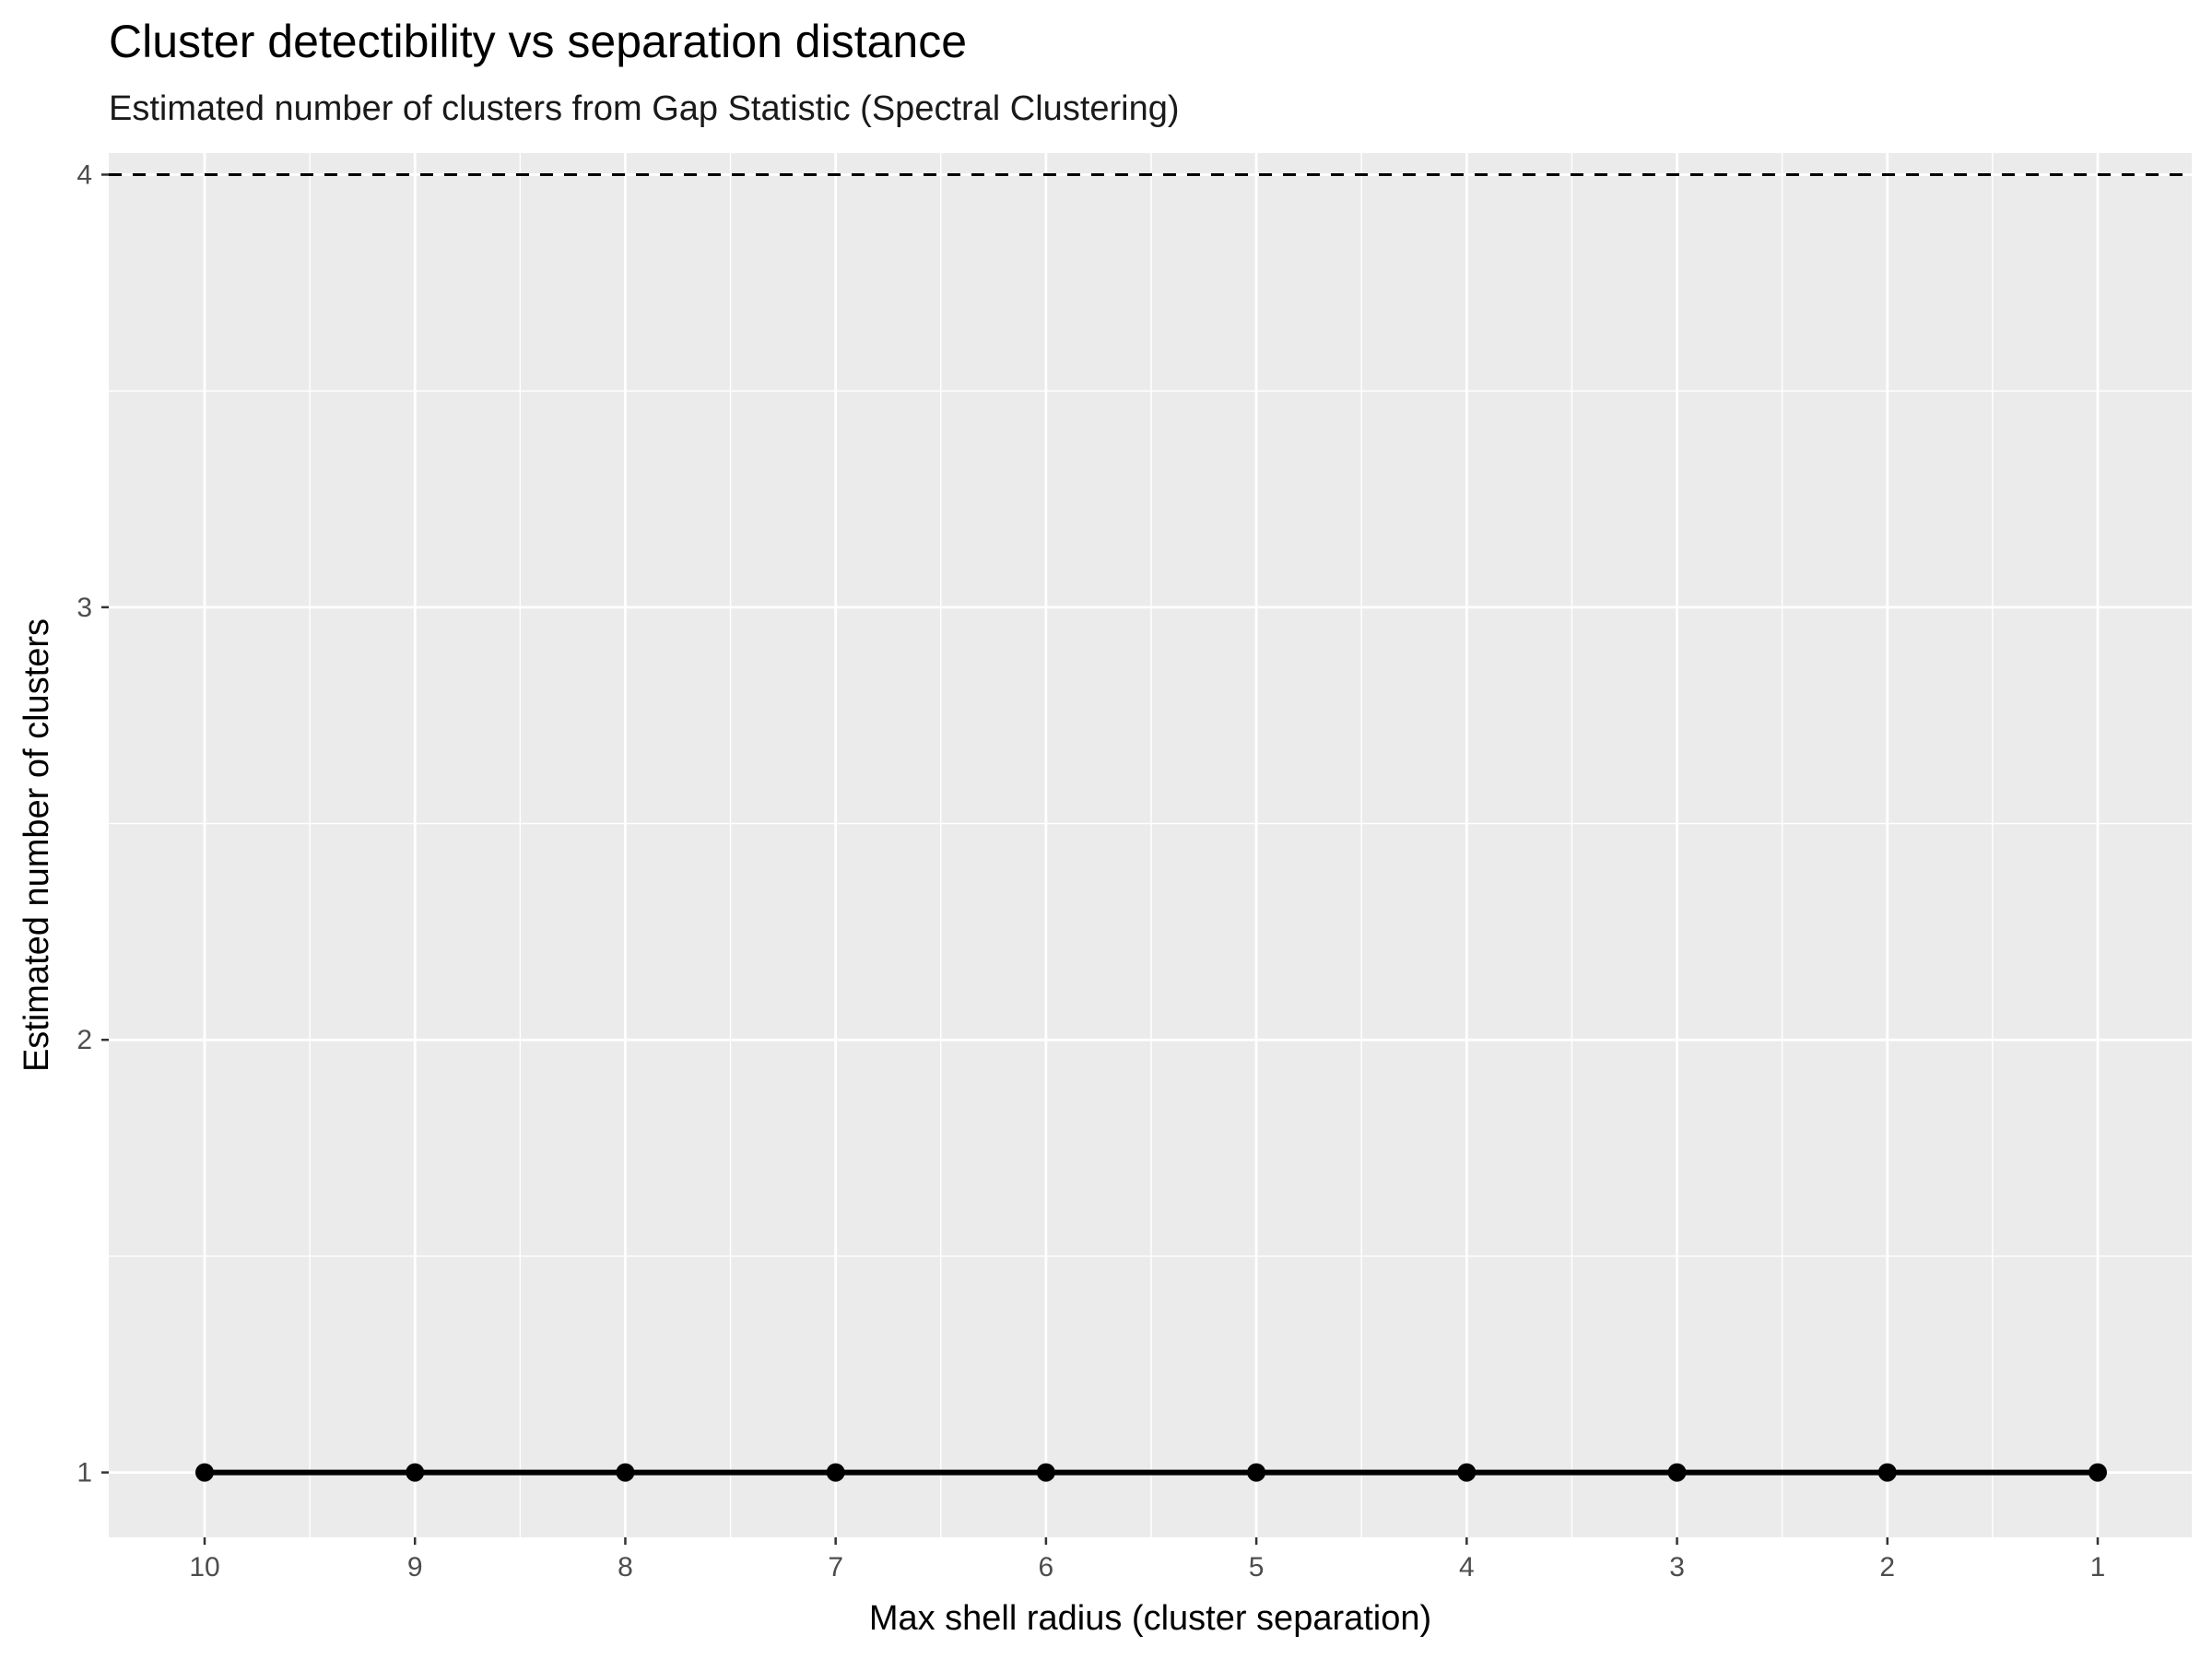 Image resolution: width=2212 pixels, height=1659 pixels. I want to click on series-group, so click(1151, 1472).